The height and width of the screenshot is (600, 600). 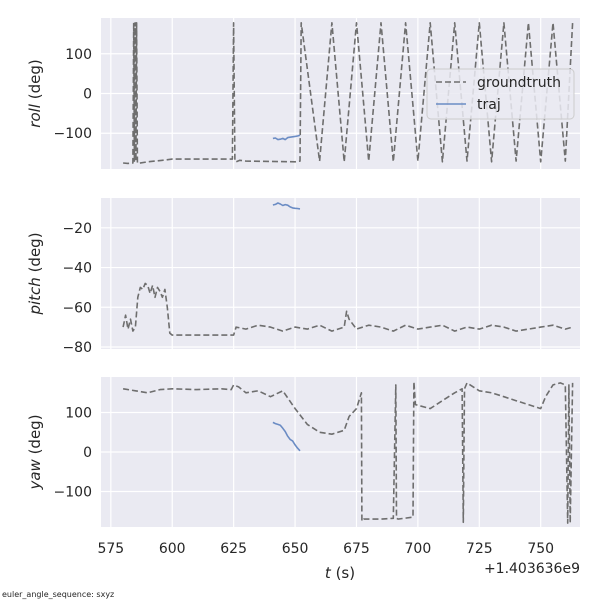 What do you see at coordinates (286, 137) in the screenshot?
I see `series-traj-roll` at bounding box center [286, 137].